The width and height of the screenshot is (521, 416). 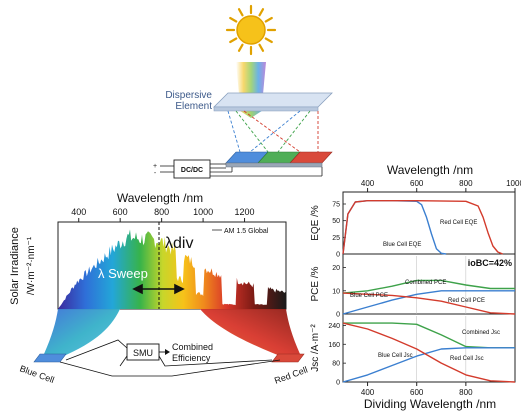 What do you see at coordinates (441, 185) in the screenshot?
I see `right-top-ticks: 400 600 800 1000` at bounding box center [441, 185].